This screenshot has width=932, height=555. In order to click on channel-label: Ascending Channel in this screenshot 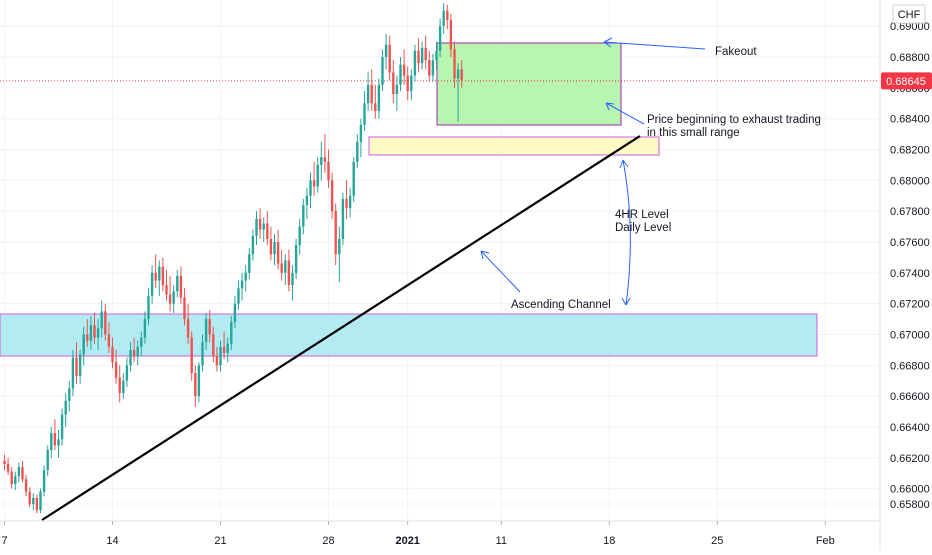, I will do `click(561, 305)`.